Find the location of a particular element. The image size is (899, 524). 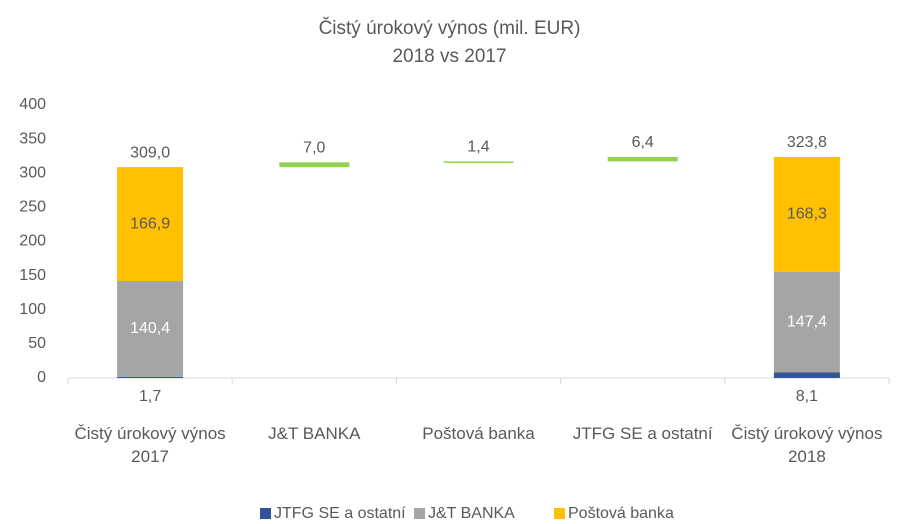

x-tick-label: JTFG SE a ostatní is located at coordinates (642, 433).